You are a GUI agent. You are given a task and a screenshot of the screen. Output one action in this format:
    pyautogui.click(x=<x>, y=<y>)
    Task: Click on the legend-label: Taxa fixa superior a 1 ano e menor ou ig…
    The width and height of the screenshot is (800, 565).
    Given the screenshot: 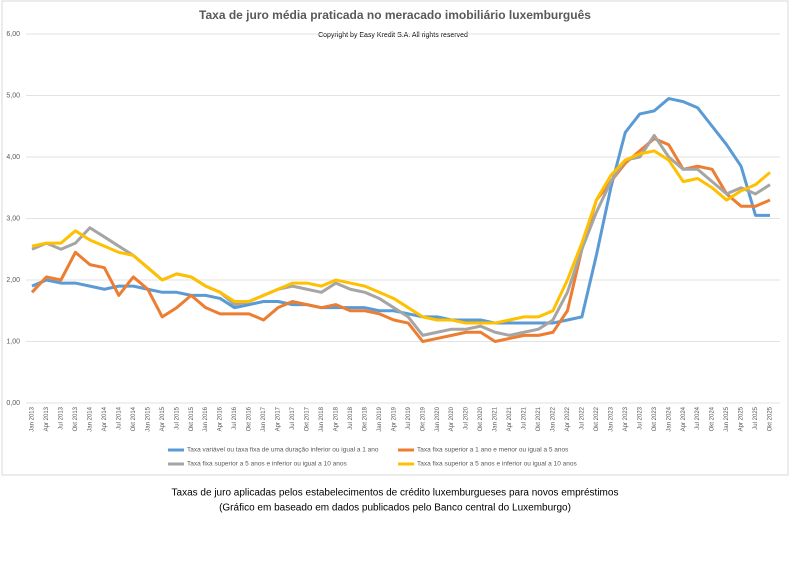 What is the action you would take?
    pyautogui.click(x=493, y=450)
    